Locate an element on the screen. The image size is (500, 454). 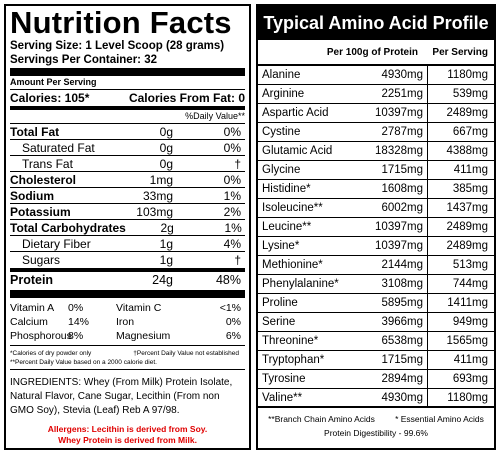
amino-acid-row: Aspartic Acid 10397mg 2489mg is located at coordinates (376, 113).